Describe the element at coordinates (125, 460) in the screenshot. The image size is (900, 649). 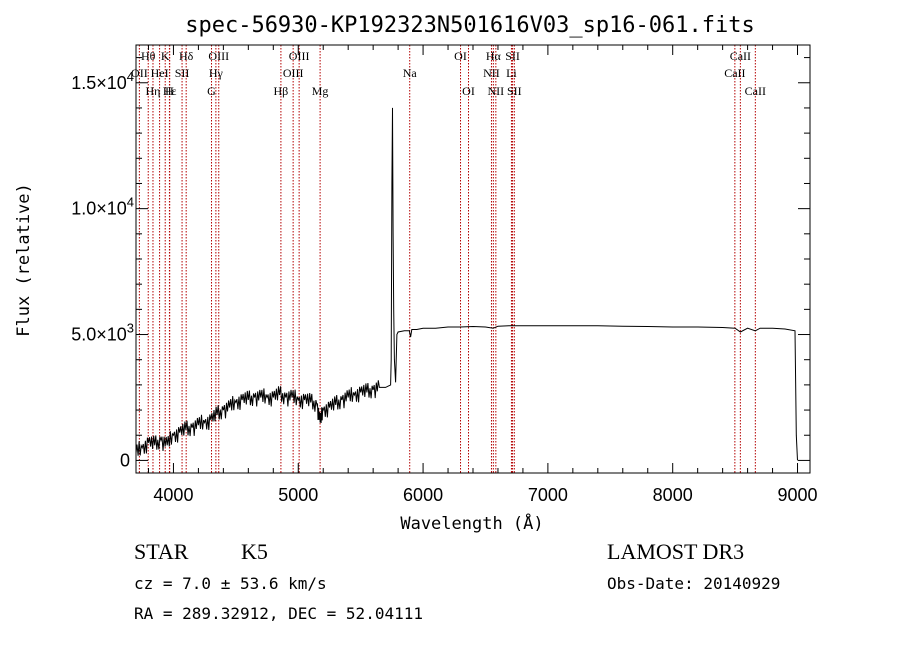
I see `y-tick-label: 0` at that location.